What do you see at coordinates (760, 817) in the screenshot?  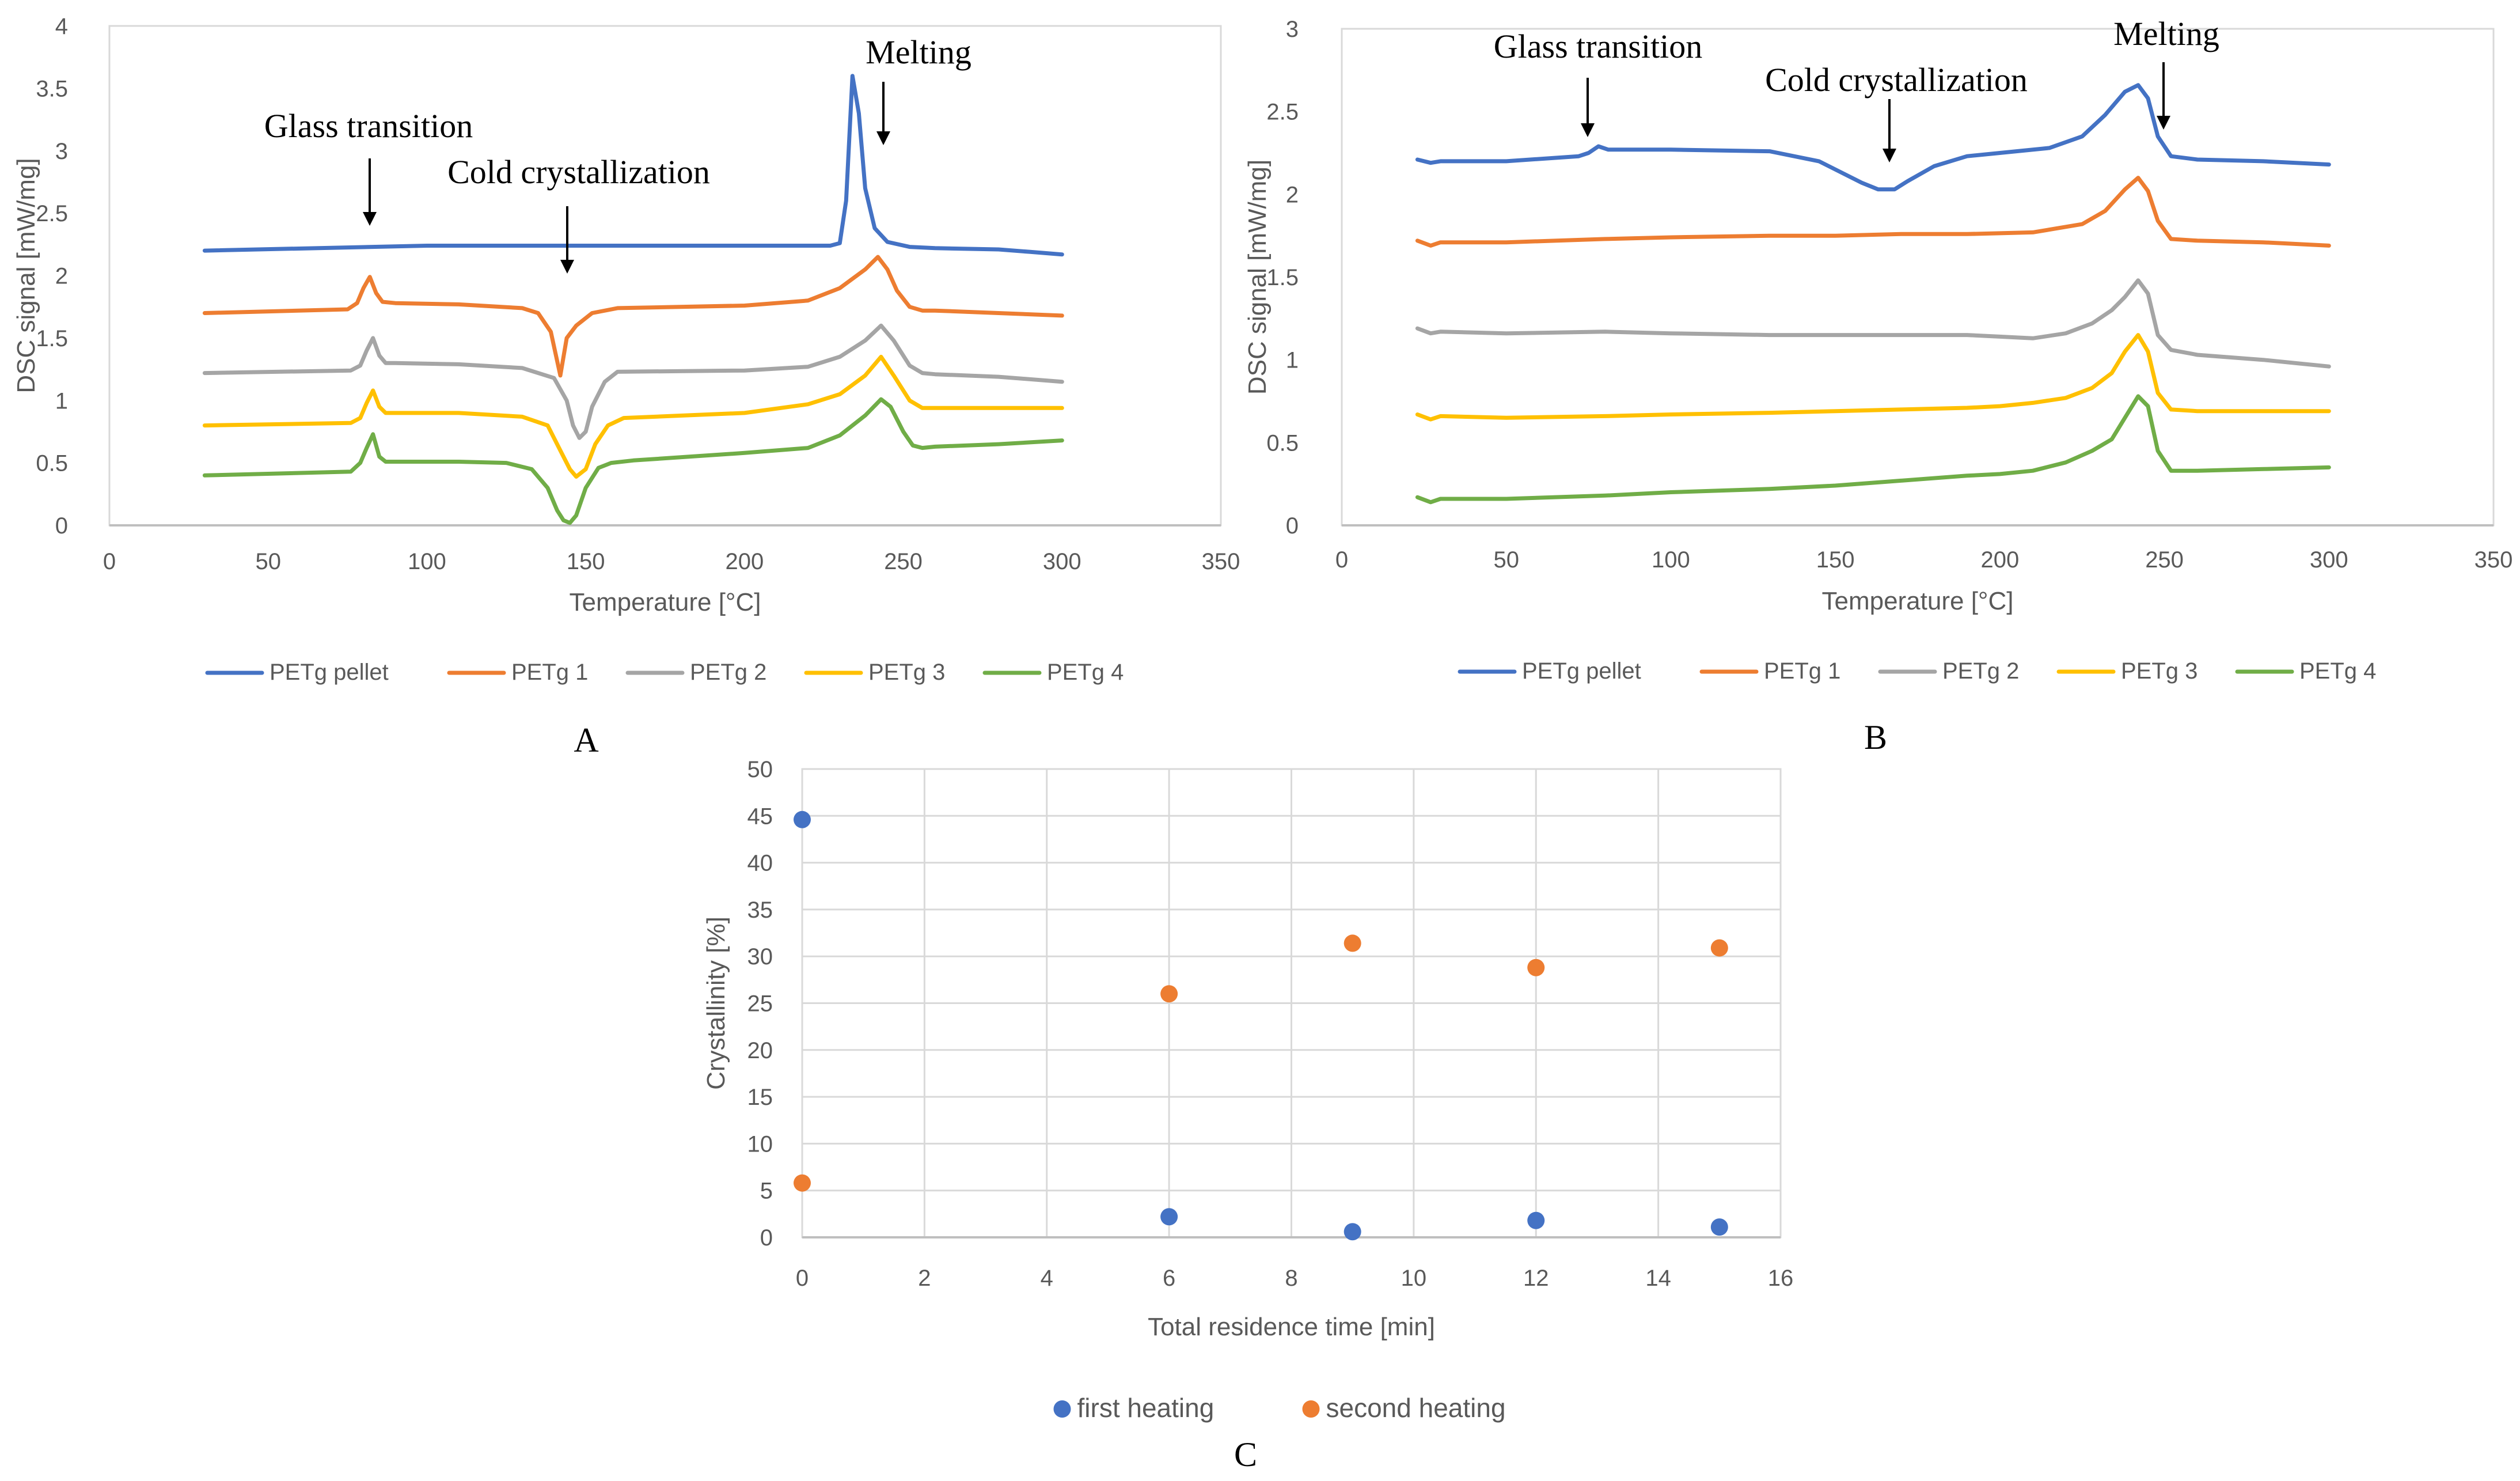 I see `y-tick-label: 45` at bounding box center [760, 817].